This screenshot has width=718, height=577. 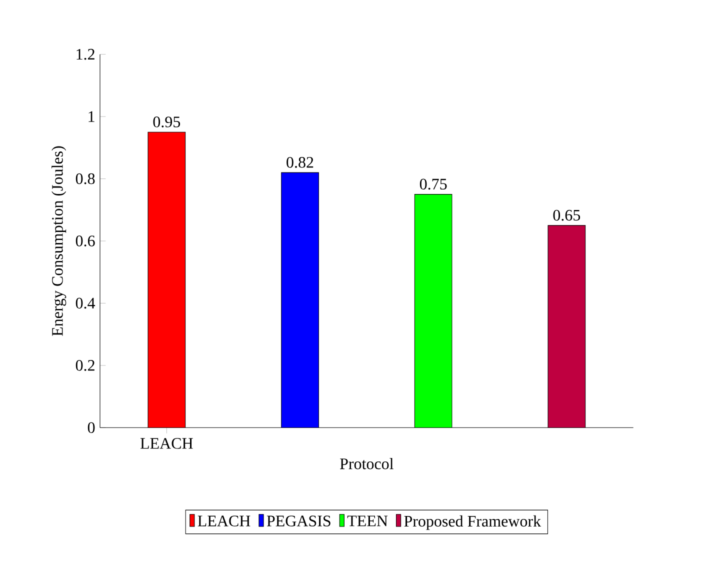 I want to click on y-tick-label: 1, so click(x=91, y=116).